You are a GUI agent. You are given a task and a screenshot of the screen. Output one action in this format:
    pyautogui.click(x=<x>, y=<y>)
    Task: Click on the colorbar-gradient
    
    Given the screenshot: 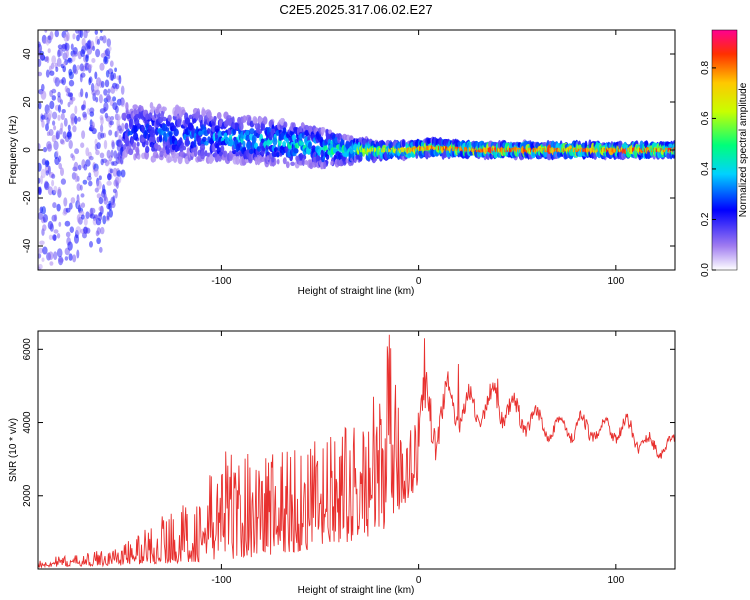 What is the action you would take?
    pyautogui.click(x=724, y=150)
    